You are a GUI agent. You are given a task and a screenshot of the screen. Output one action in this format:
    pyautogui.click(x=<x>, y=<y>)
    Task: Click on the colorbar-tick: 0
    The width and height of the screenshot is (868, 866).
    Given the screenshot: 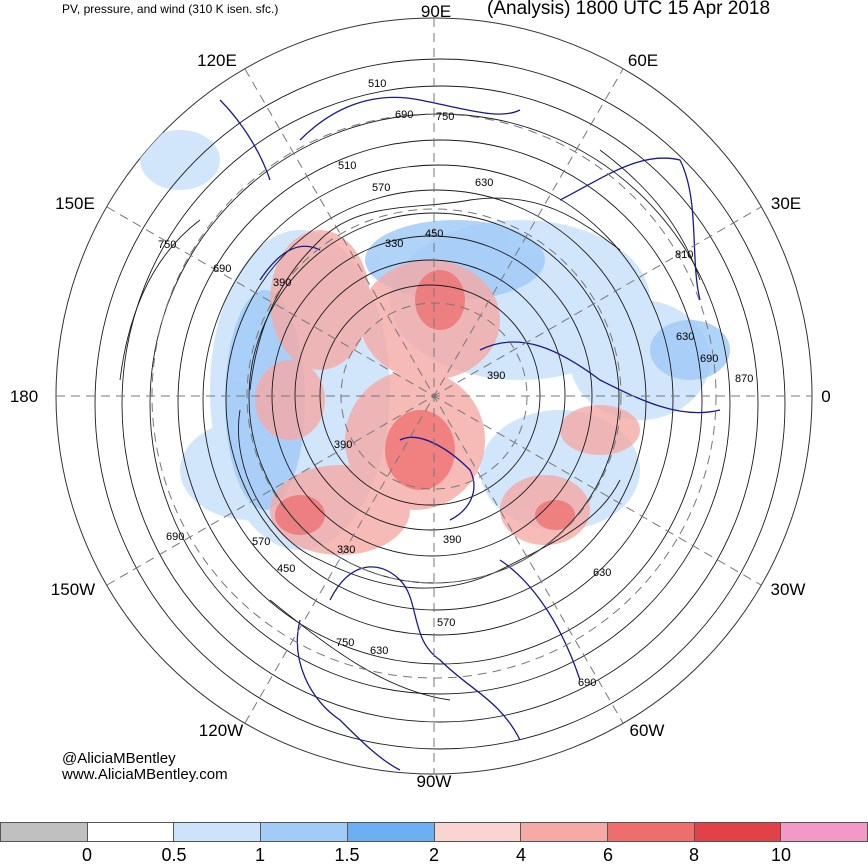 What is the action you would take?
    pyautogui.click(x=87, y=855)
    